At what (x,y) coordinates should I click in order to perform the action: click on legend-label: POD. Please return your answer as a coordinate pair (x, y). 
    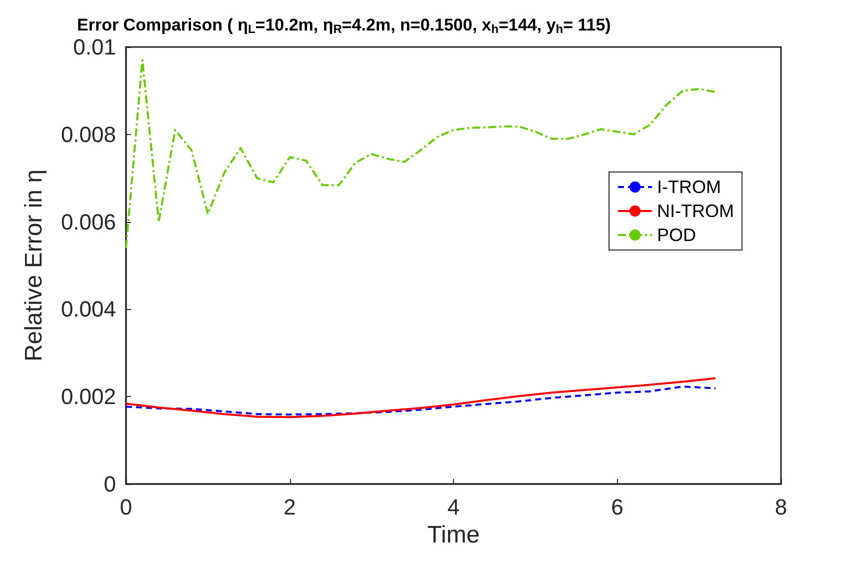
    Looking at the image, I should click on (676, 235).